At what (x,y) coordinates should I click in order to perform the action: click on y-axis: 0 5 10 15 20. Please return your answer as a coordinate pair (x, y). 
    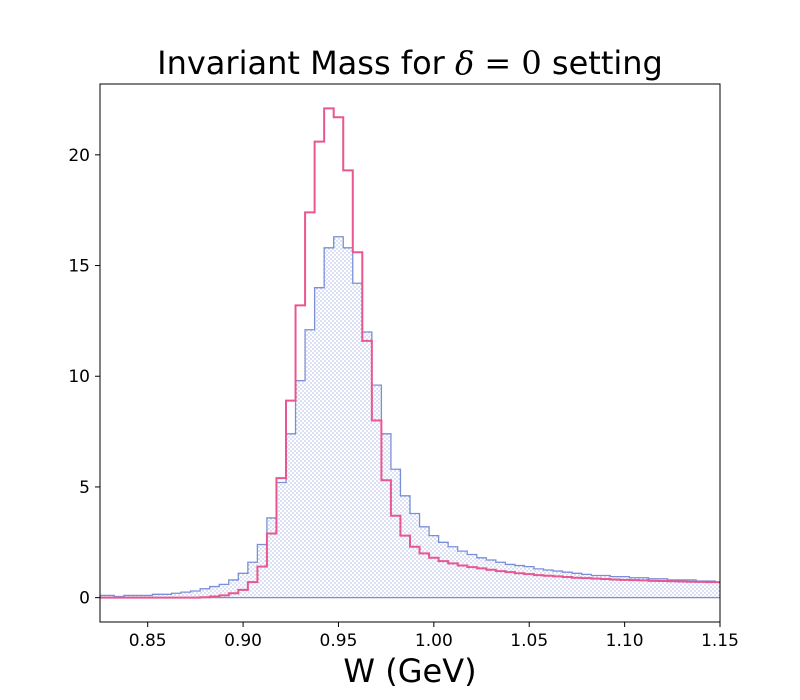
    Looking at the image, I should click on (84, 377).